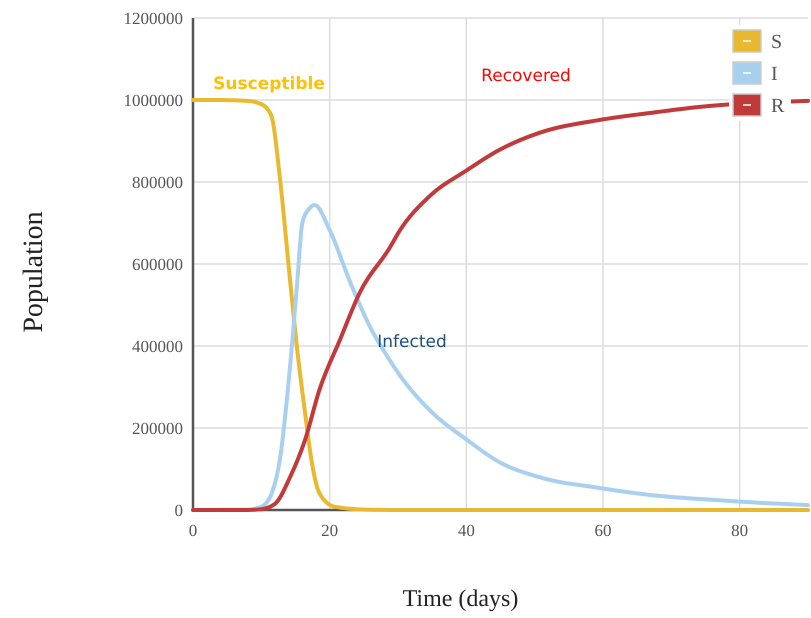 The height and width of the screenshot is (618, 811). I want to click on x-axis-title: Time (days), so click(460, 599).